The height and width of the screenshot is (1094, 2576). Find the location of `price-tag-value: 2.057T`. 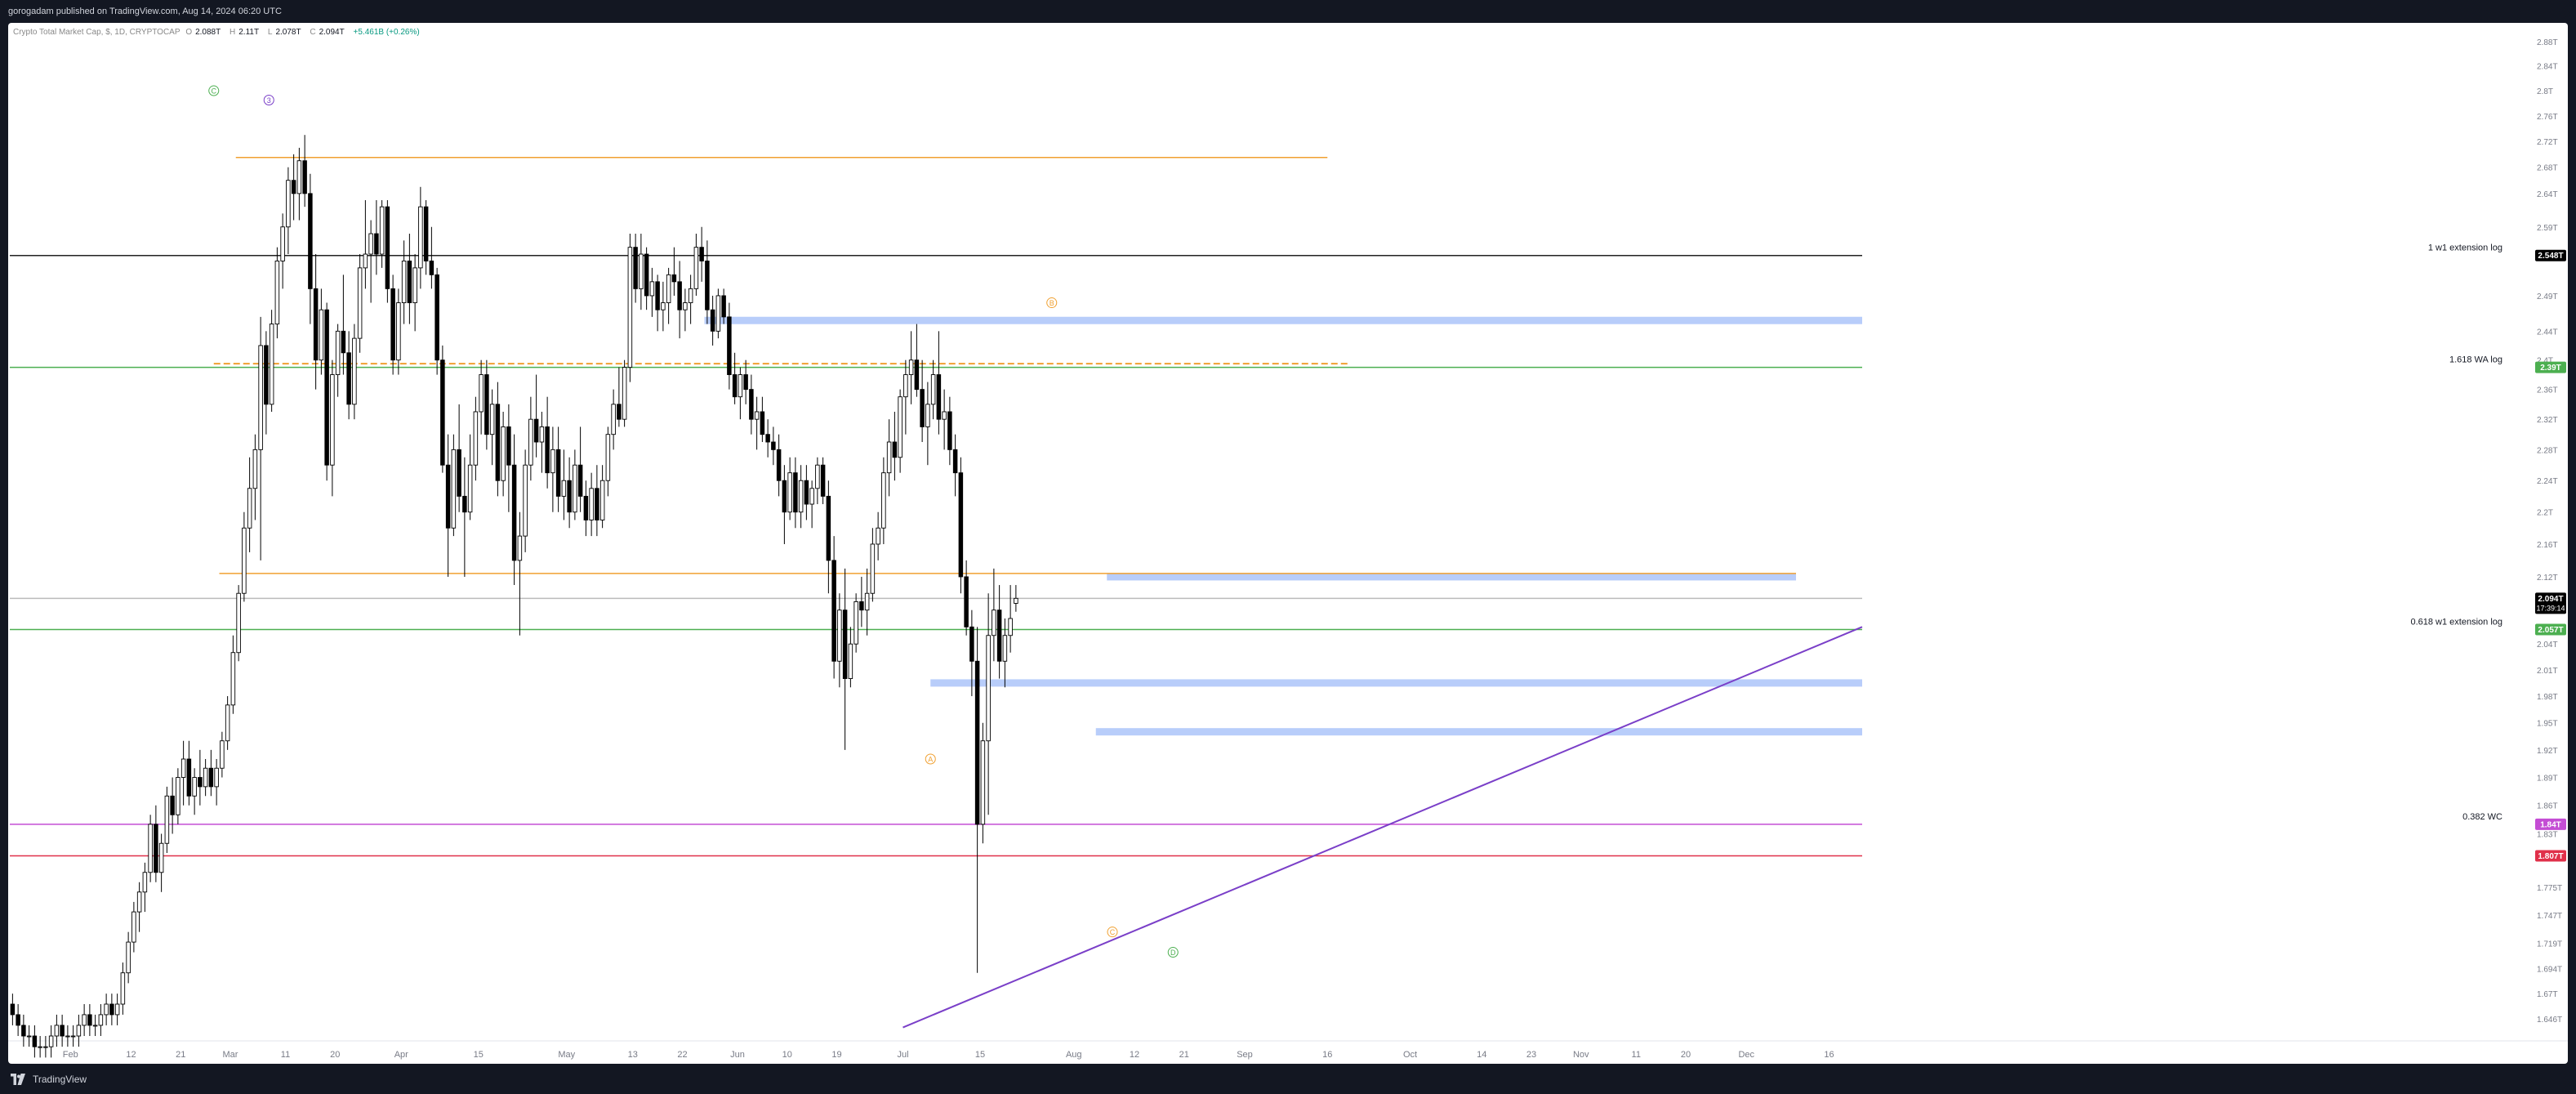

price-tag-value: 2.057T is located at coordinates (2550, 631).